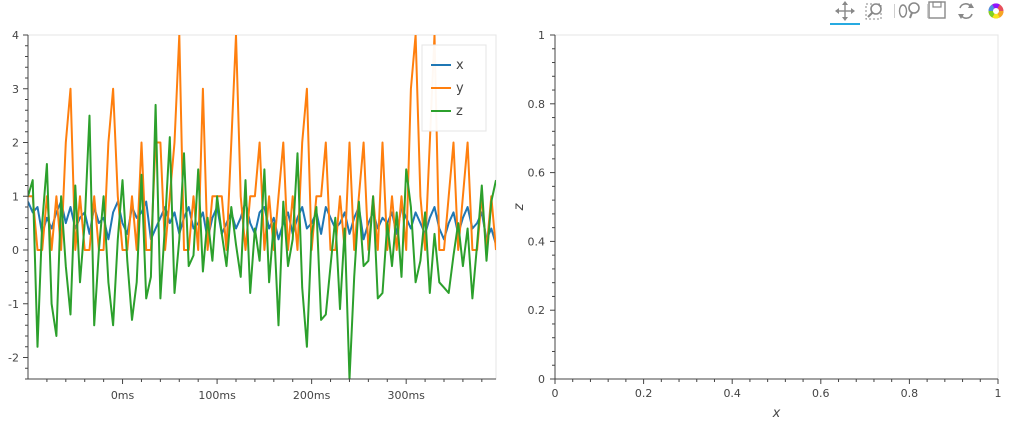  I want to click on legend-label-z: z, so click(459, 111).